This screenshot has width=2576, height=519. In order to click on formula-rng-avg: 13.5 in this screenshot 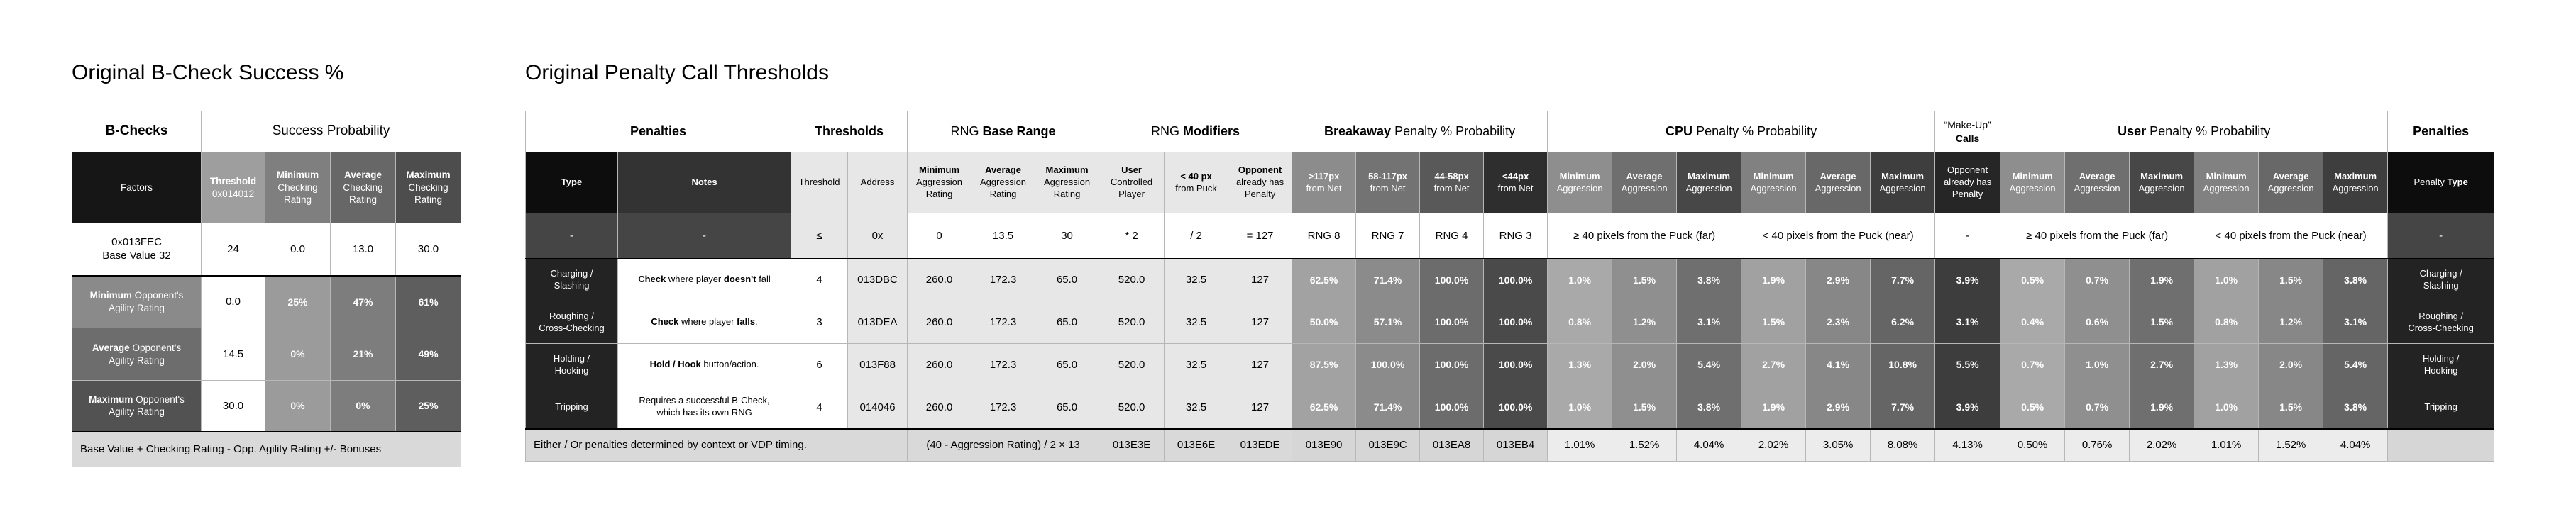, I will do `click(1003, 236)`.